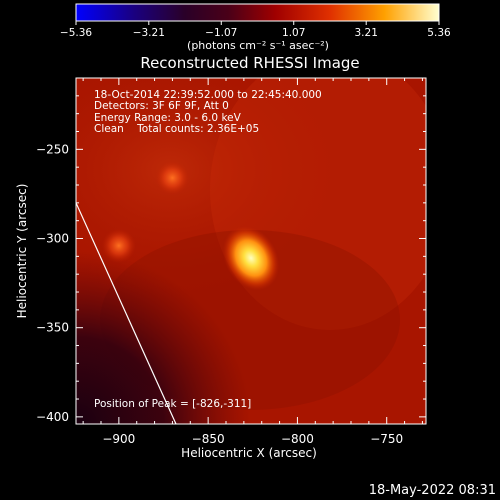 The width and height of the screenshot is (500, 500). I want to click on colorbar-tick-label: −5.36, so click(76, 33).